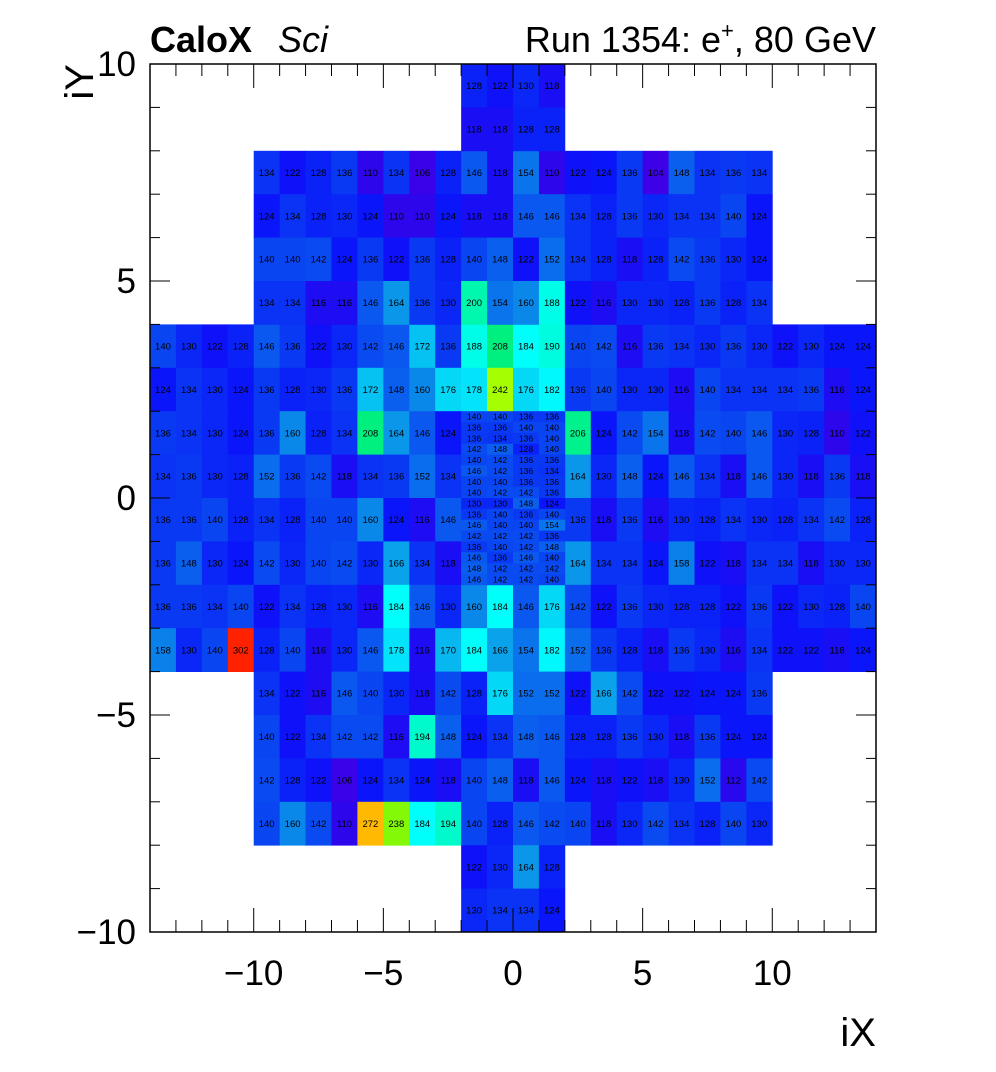 The image size is (996, 1072). I want to click on cell-value-label: 154, so click(526, 650).